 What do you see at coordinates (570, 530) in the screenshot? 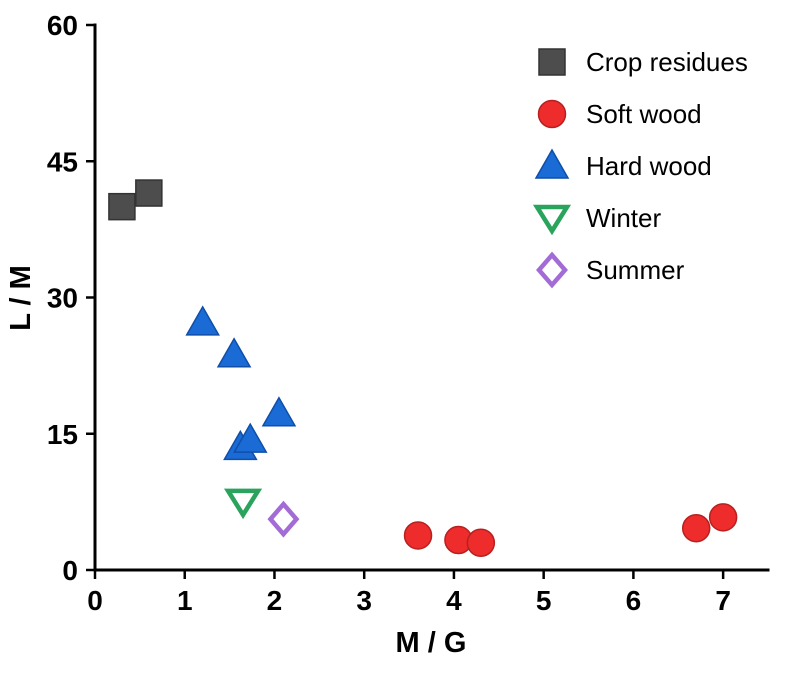
I see `series-soft-wood` at bounding box center [570, 530].